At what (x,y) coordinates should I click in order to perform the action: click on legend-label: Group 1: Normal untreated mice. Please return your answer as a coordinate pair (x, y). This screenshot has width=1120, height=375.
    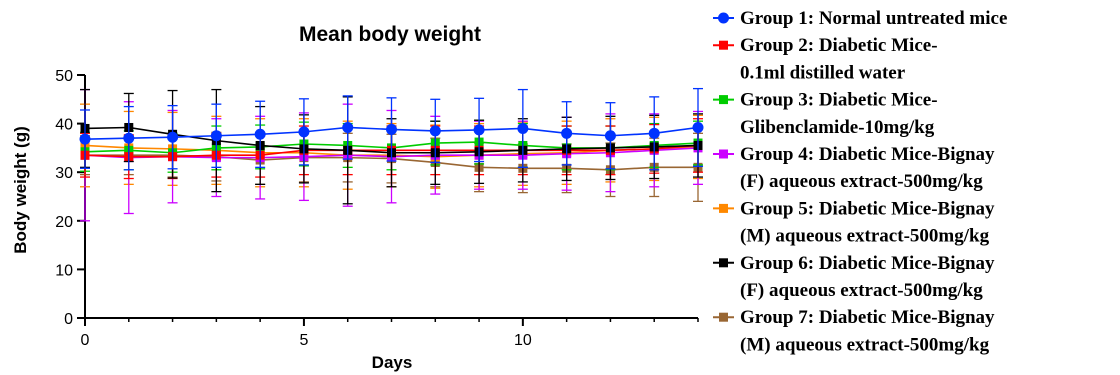
    Looking at the image, I should click on (873, 18).